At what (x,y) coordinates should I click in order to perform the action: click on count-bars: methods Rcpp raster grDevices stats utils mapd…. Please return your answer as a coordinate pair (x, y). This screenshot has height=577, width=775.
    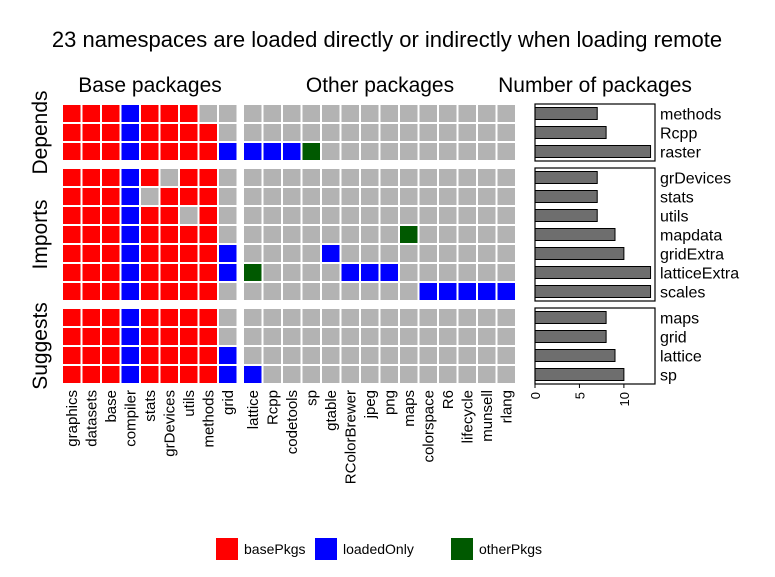
    Looking at the image, I should click on (633, 254).